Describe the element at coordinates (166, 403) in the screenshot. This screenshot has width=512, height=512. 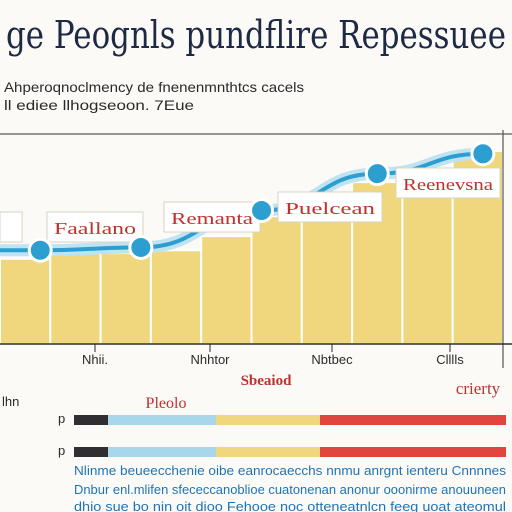
I see `left-annotation: Pleolo` at that location.